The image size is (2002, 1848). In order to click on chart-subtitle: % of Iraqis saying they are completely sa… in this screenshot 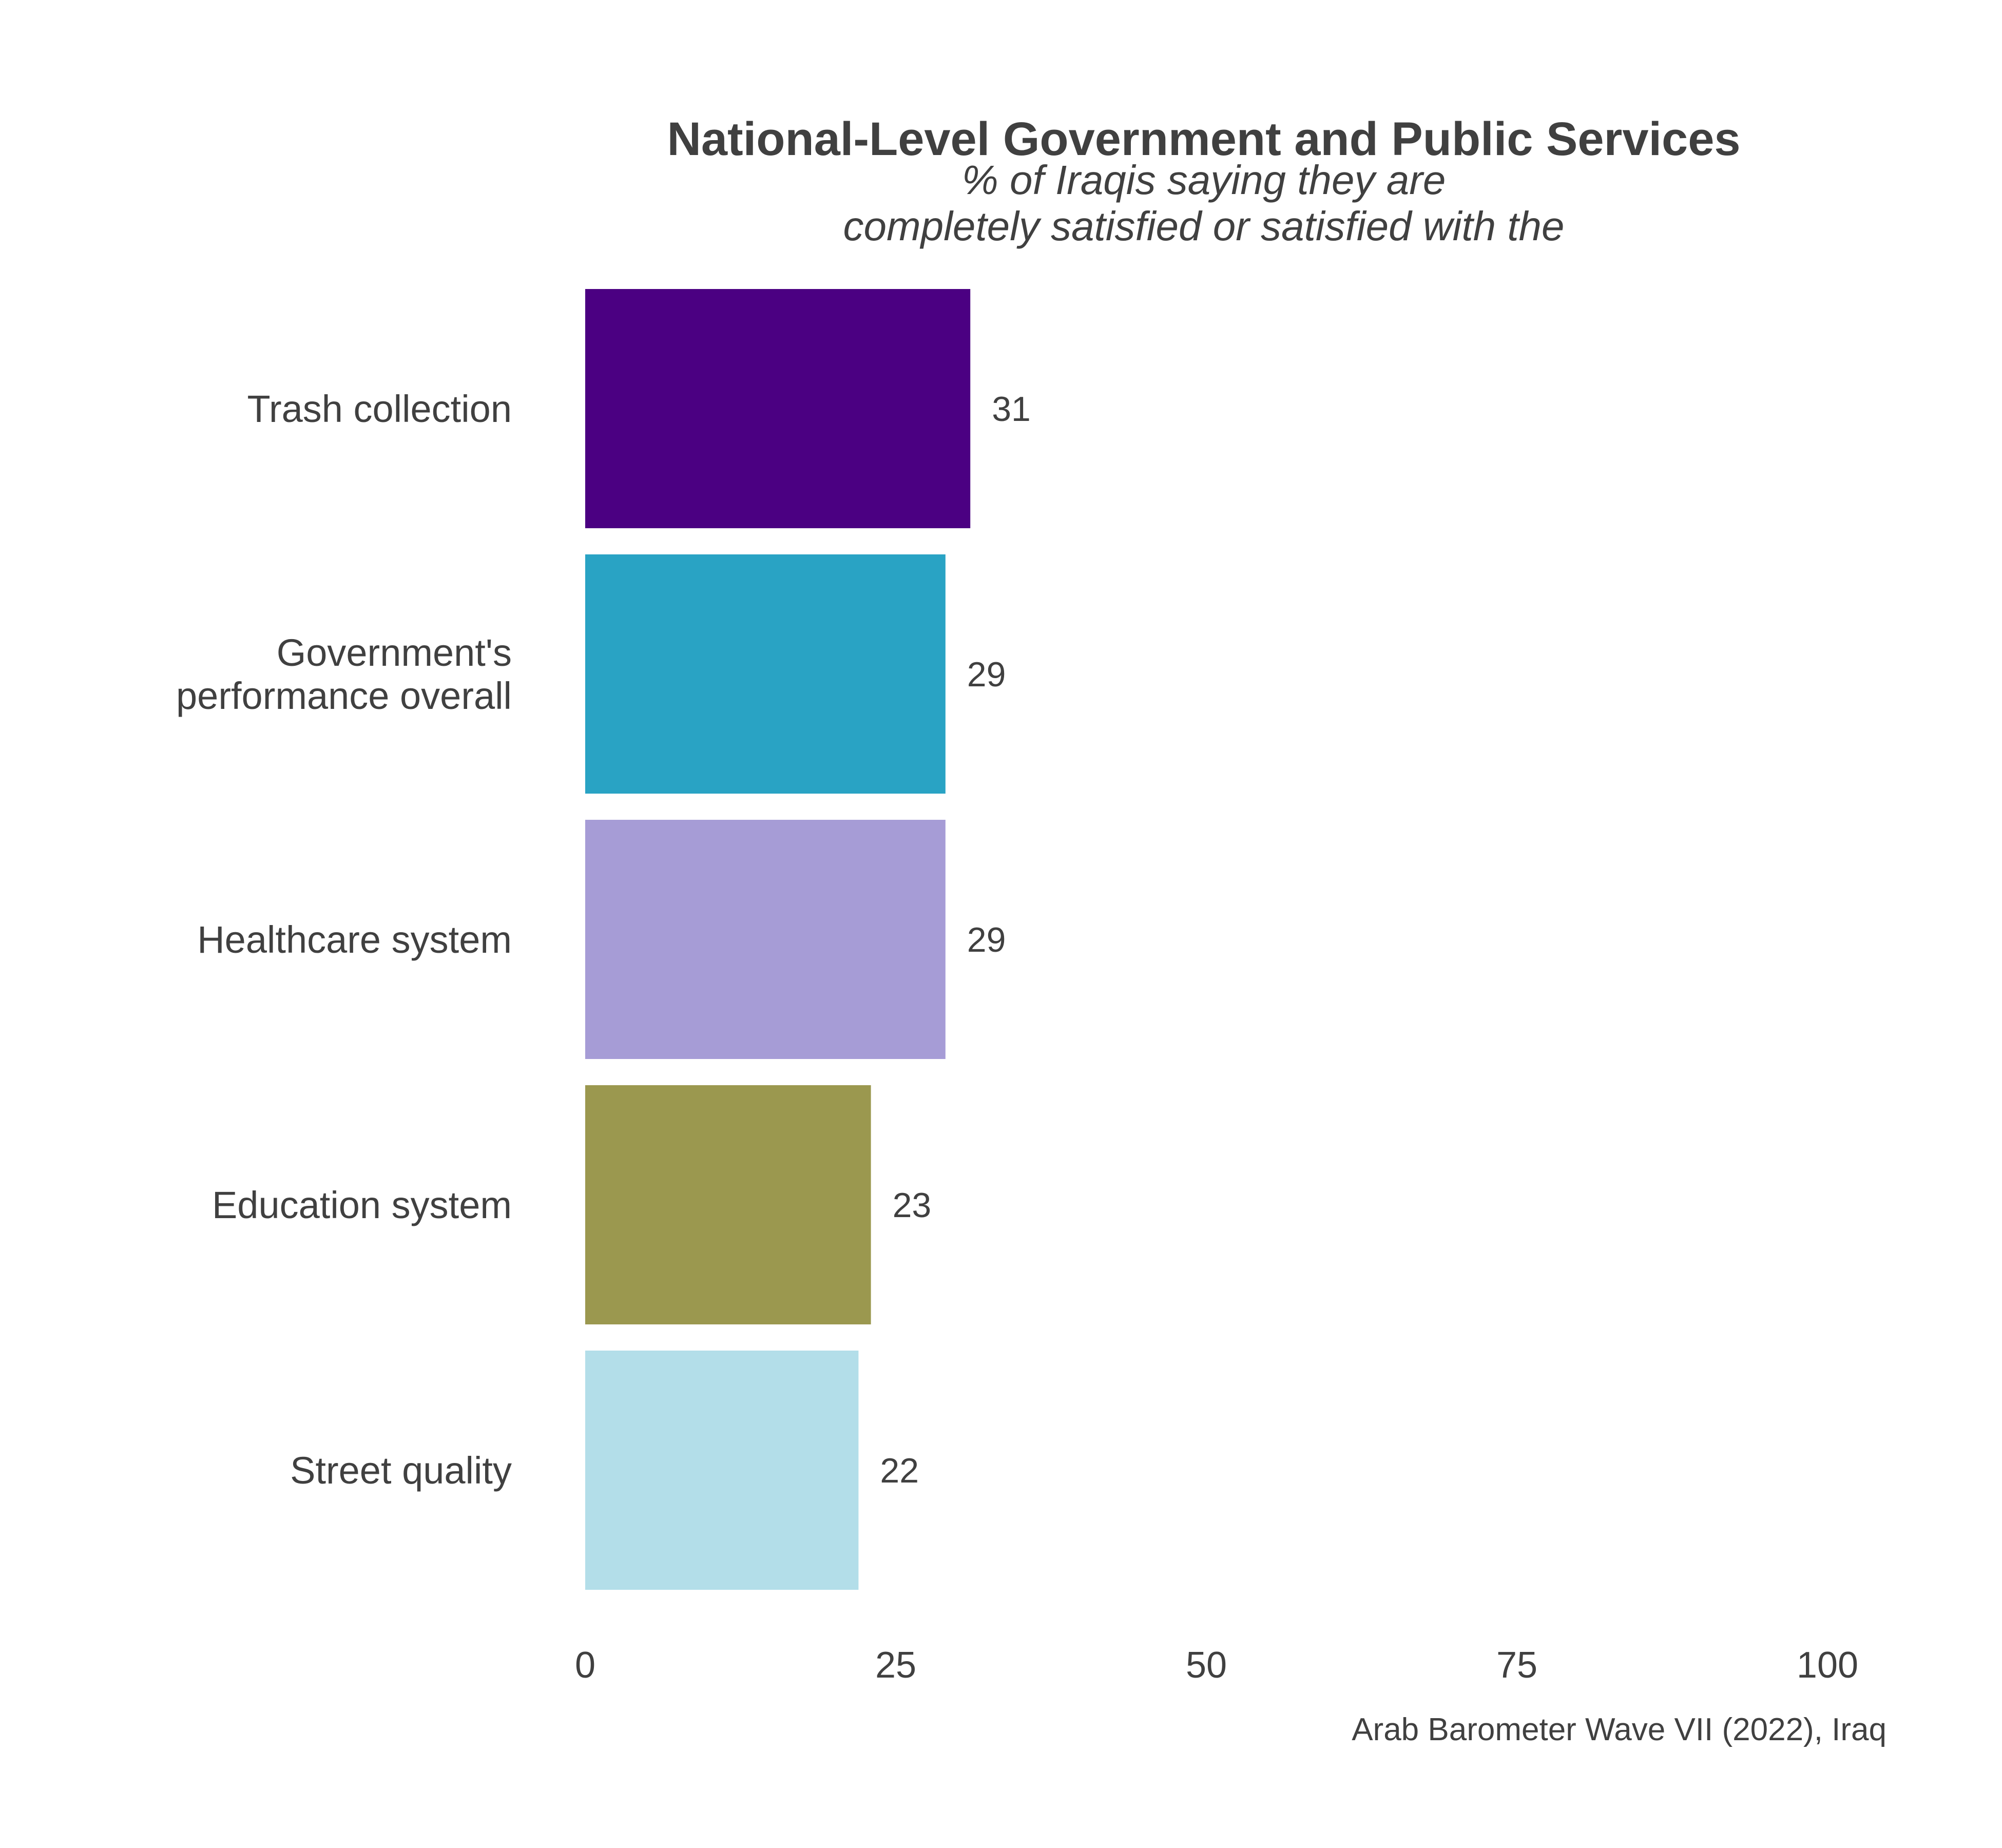, I will do `click(1203, 203)`.